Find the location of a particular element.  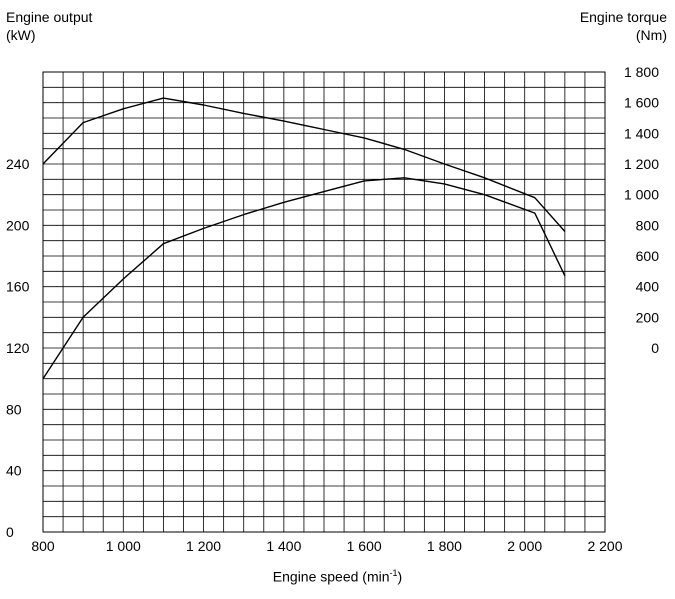

x-axis-title-exponent: -1 is located at coordinates (393, 573).